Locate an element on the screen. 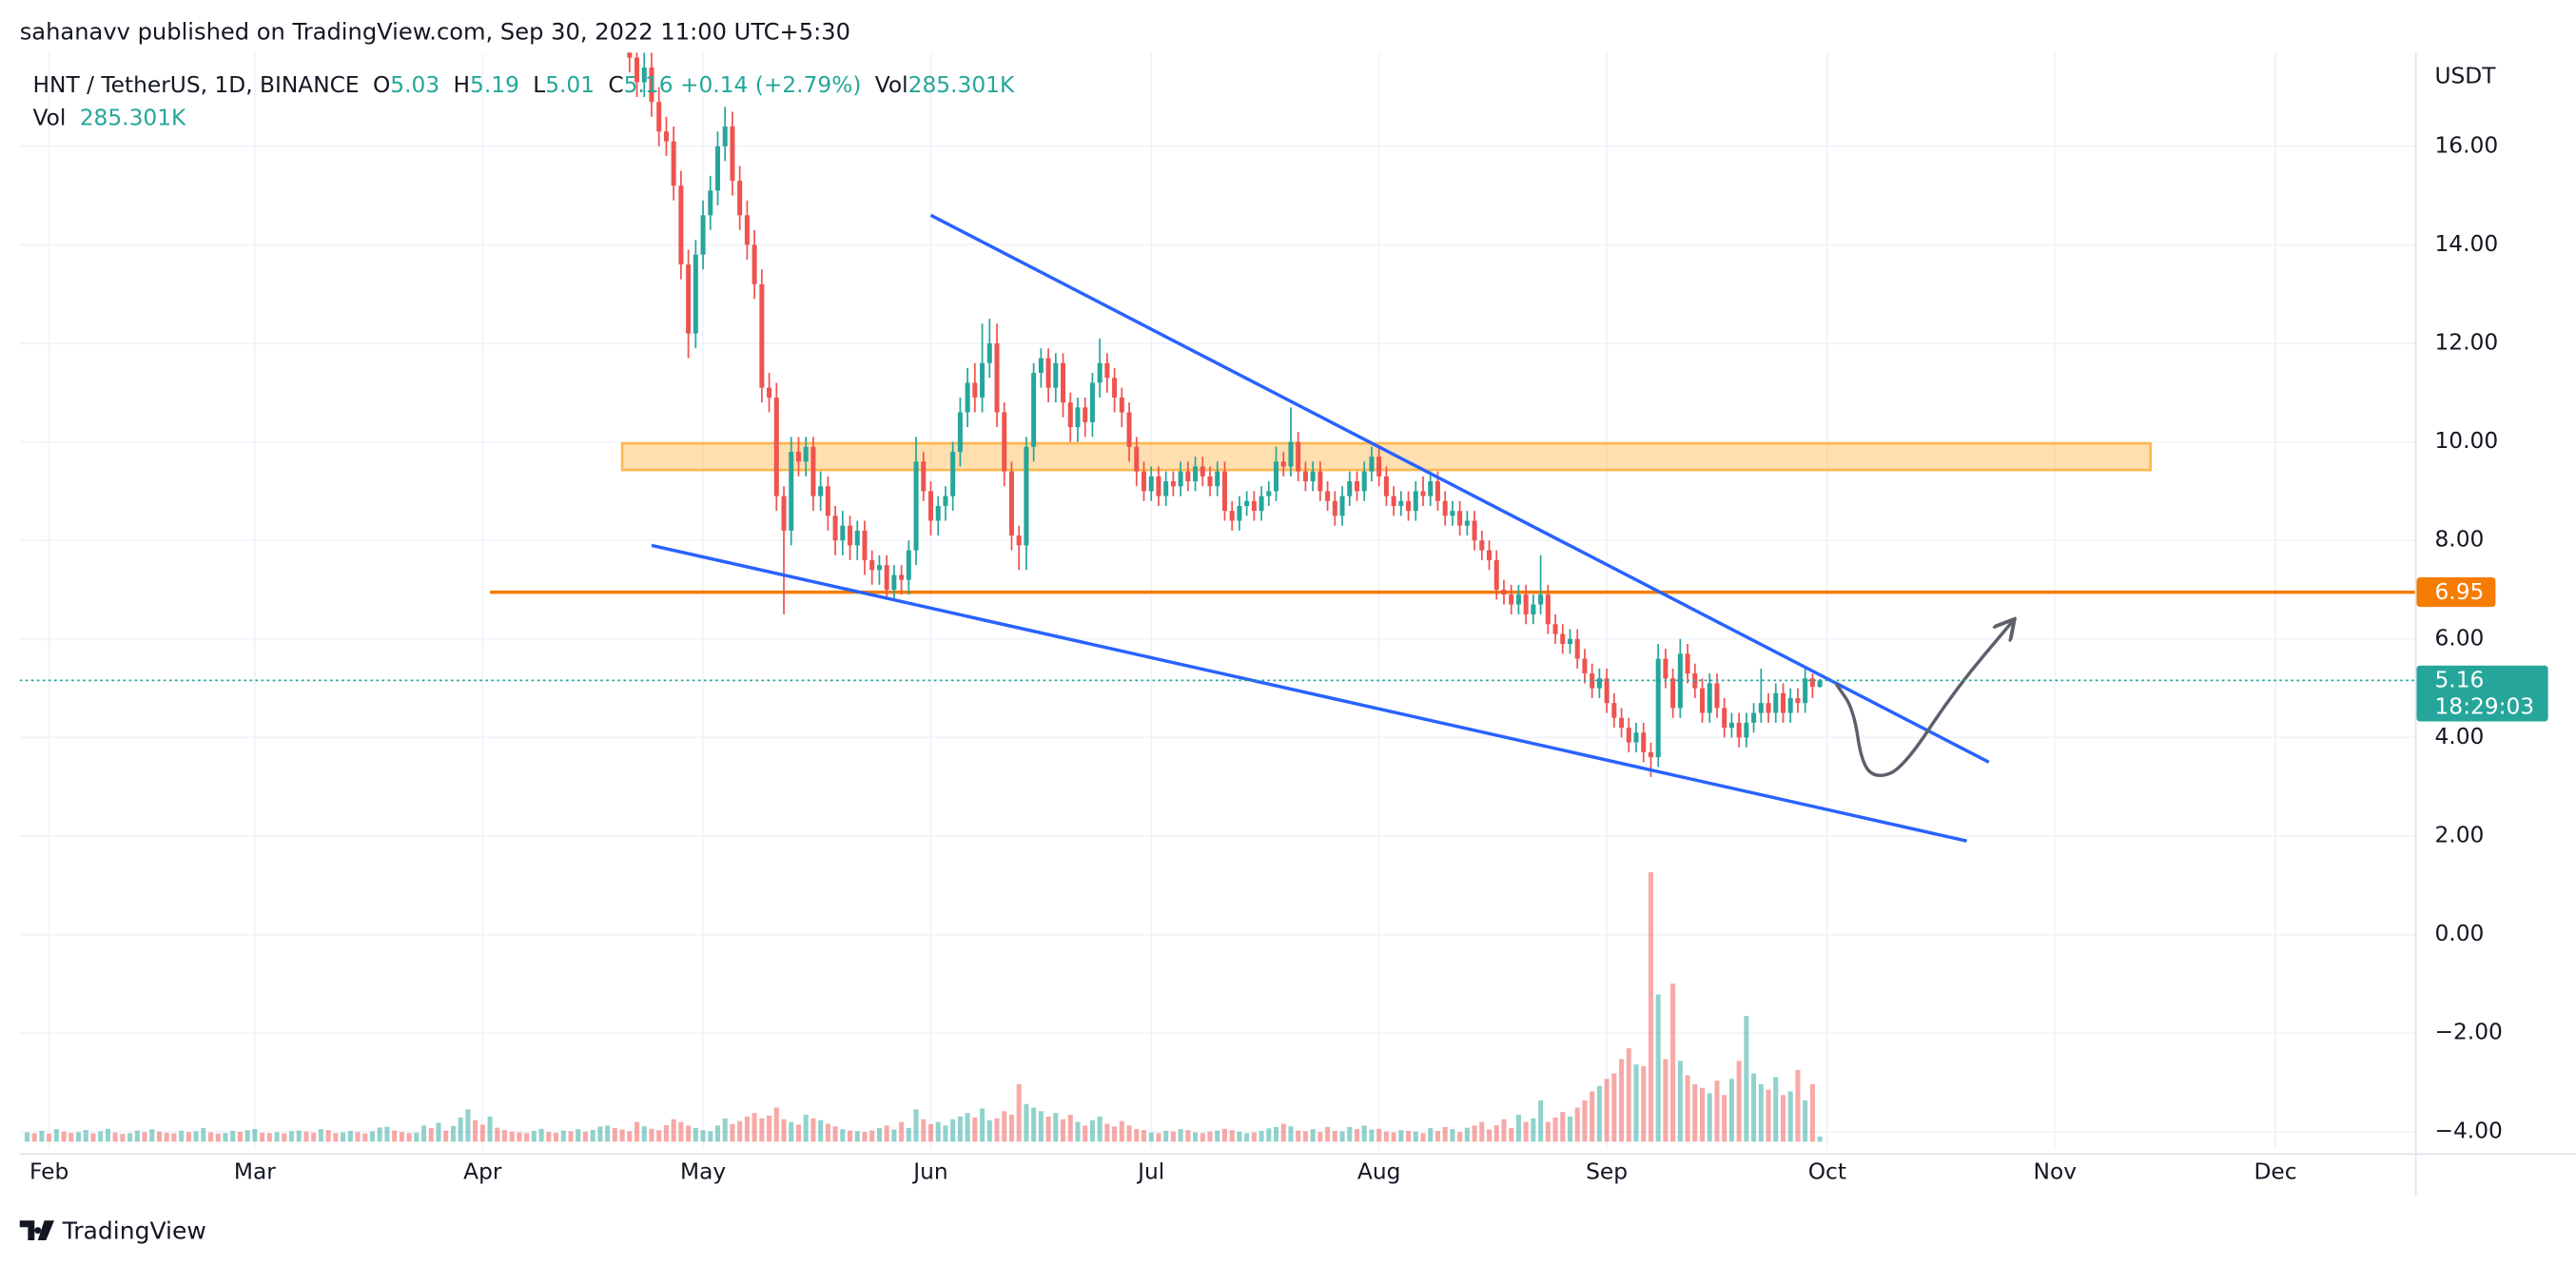  x-tick-label: May is located at coordinates (703, 1172).